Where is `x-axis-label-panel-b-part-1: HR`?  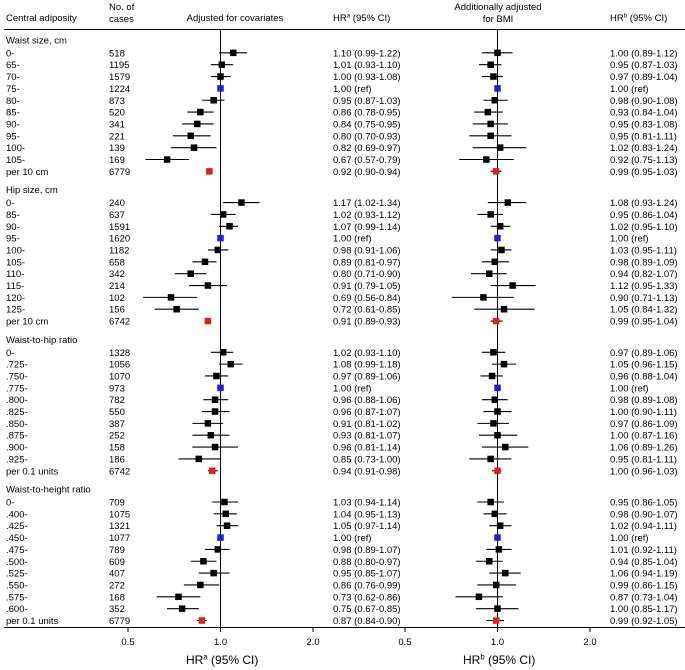 x-axis-label-panel-b-part-1: HR is located at coordinates (472, 660).